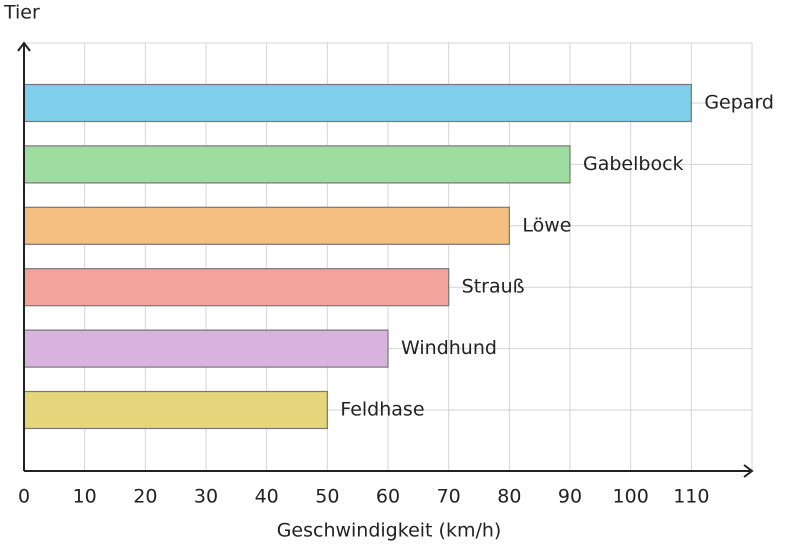 The width and height of the screenshot is (786, 548). What do you see at coordinates (327, 497) in the screenshot?
I see `x-tick-label: 50` at bounding box center [327, 497].